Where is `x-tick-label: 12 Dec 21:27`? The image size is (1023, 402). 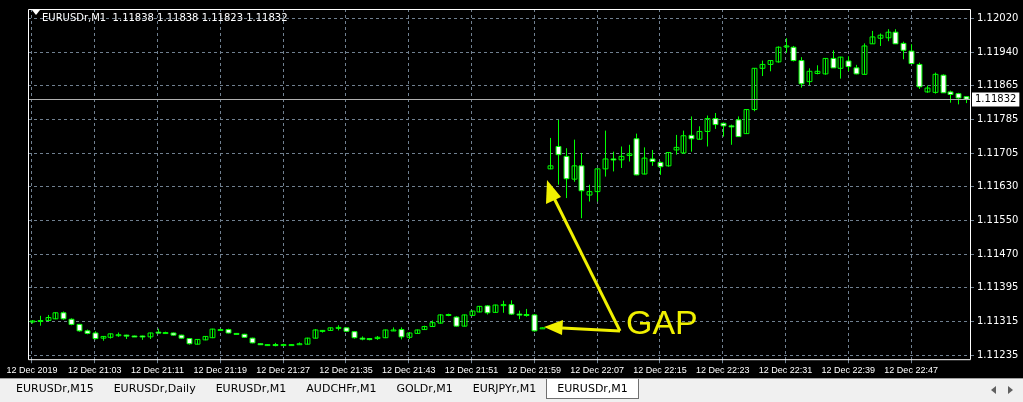
x-tick-label: 12 Dec 21:27 is located at coordinates (283, 370).